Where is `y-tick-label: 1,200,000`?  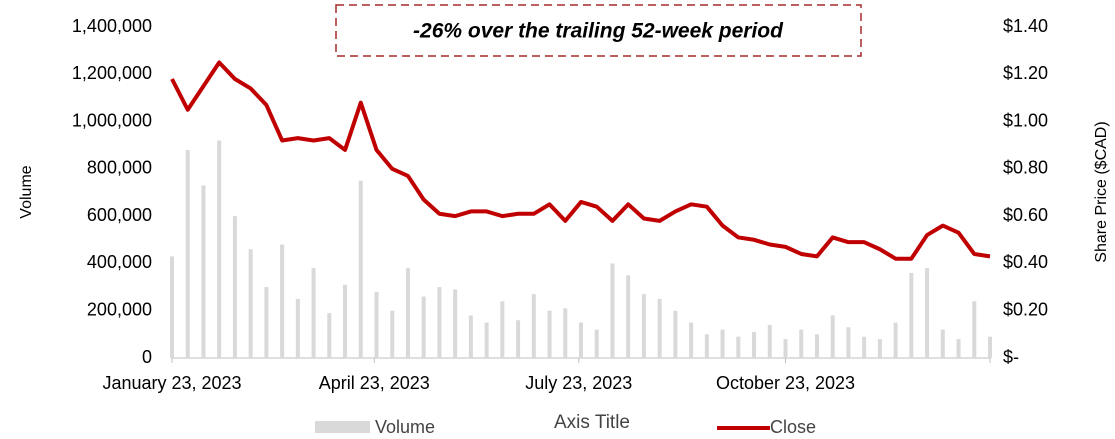 y-tick-label: 1,200,000 is located at coordinates (112, 73).